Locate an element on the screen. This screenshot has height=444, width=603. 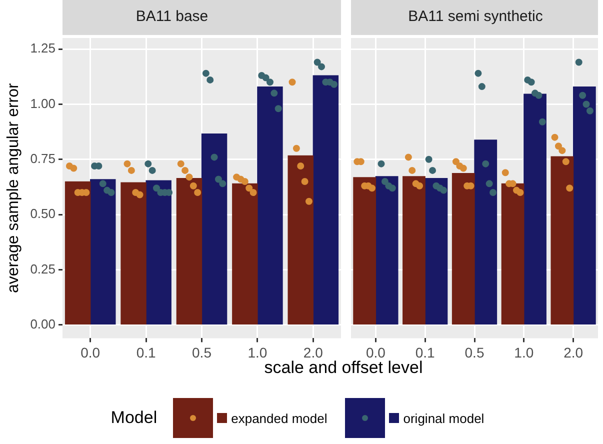
y-tick-label: 0.00 is located at coordinates (43, 324).